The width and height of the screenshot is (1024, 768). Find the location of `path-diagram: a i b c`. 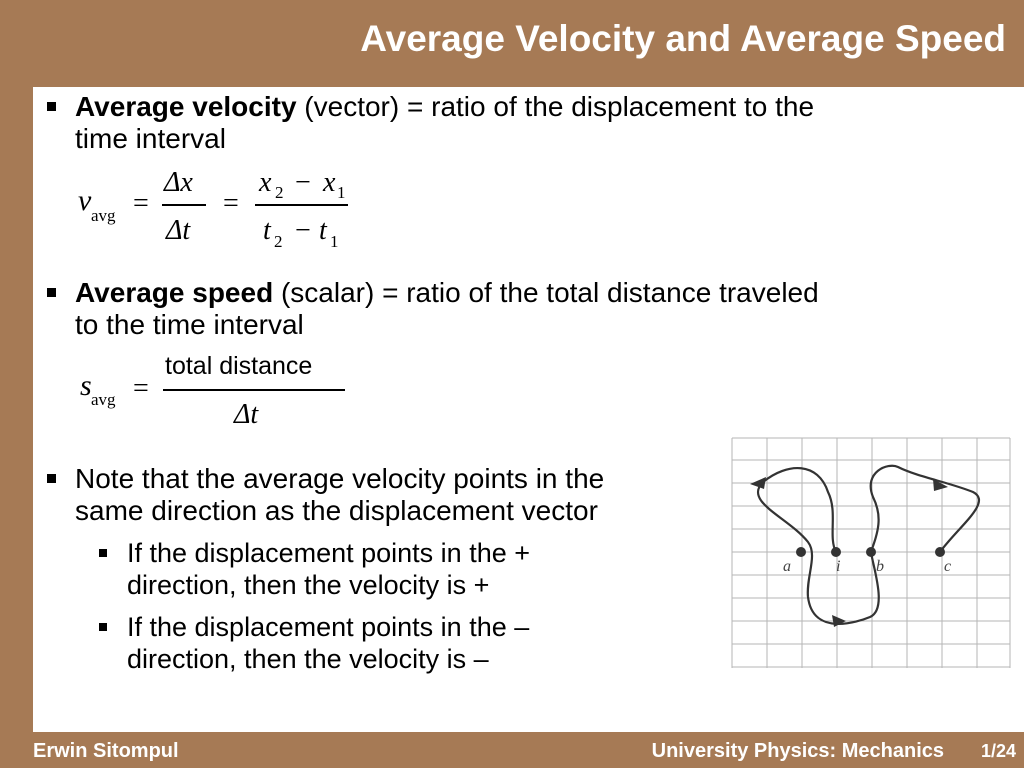

path-diagram: a i b c is located at coordinates (870, 553).